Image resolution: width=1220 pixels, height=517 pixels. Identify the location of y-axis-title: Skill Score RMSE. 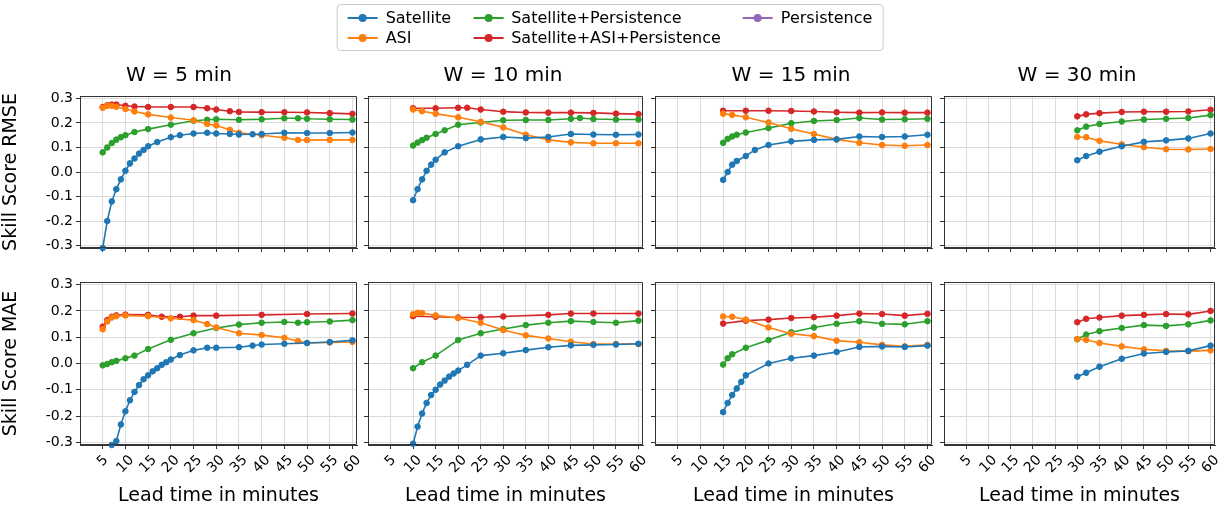
(10, 172).